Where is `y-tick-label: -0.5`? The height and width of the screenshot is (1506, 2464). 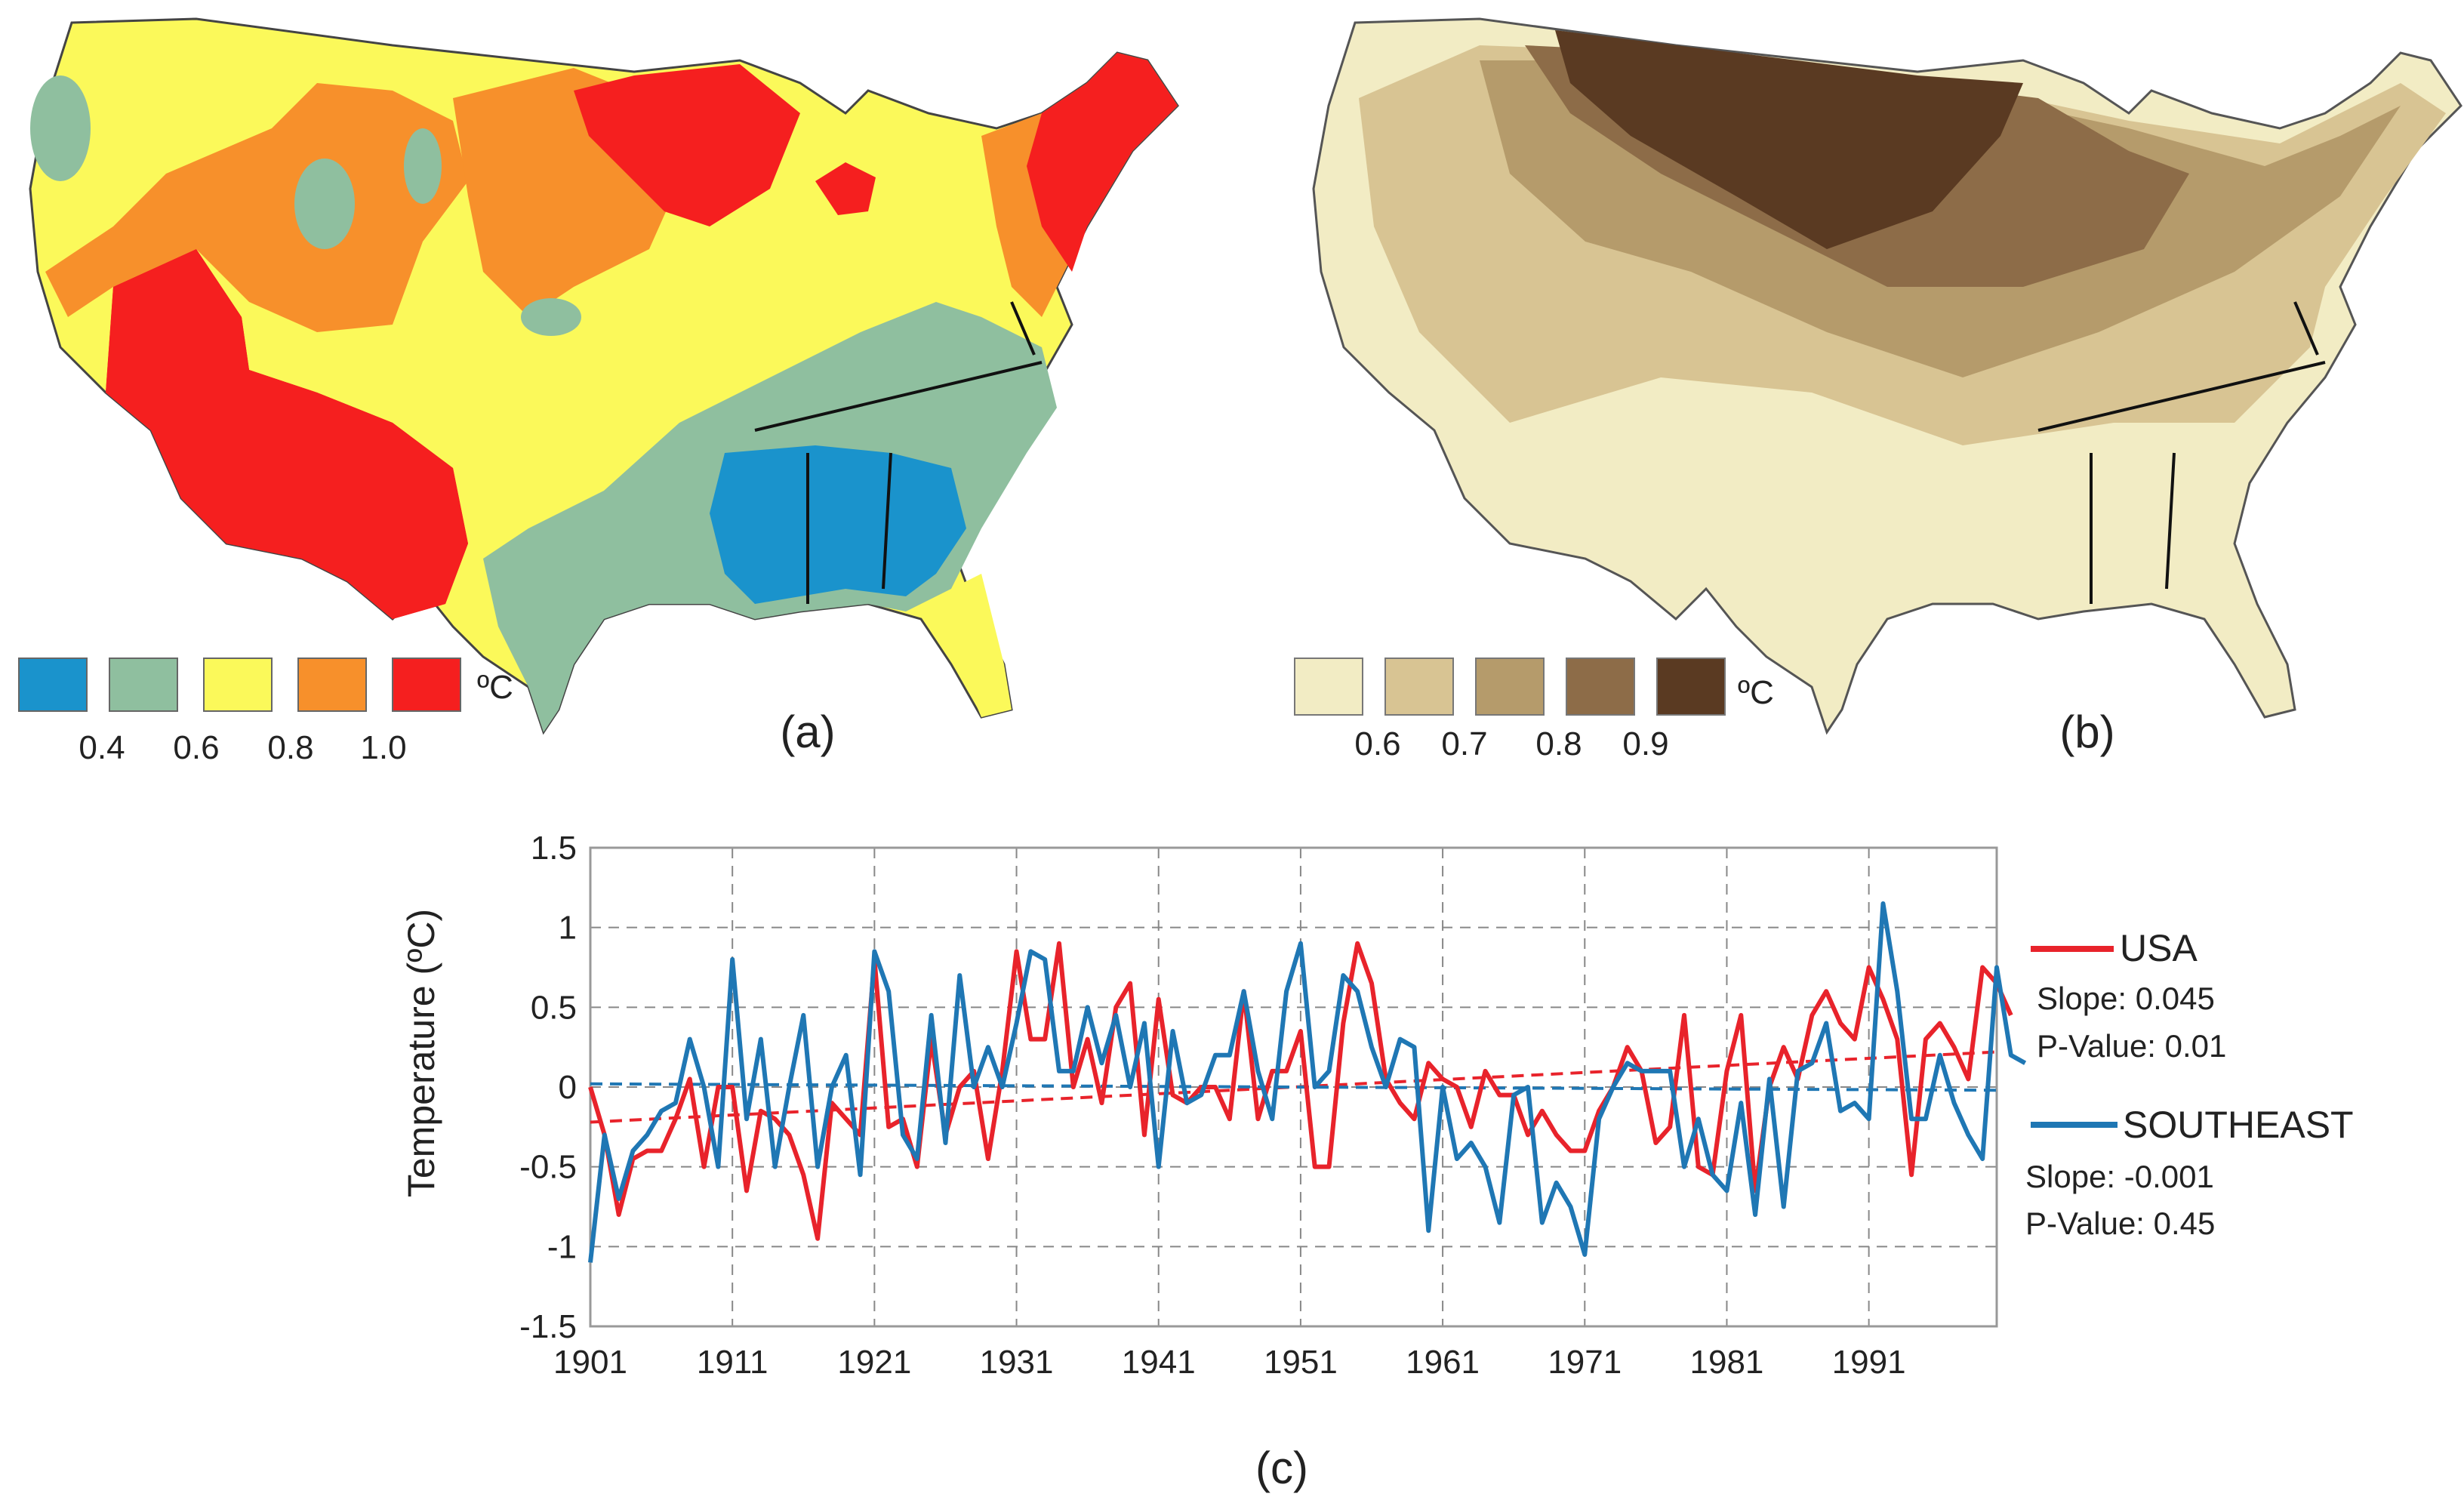
y-tick-label: -0.5 is located at coordinates (548, 1167).